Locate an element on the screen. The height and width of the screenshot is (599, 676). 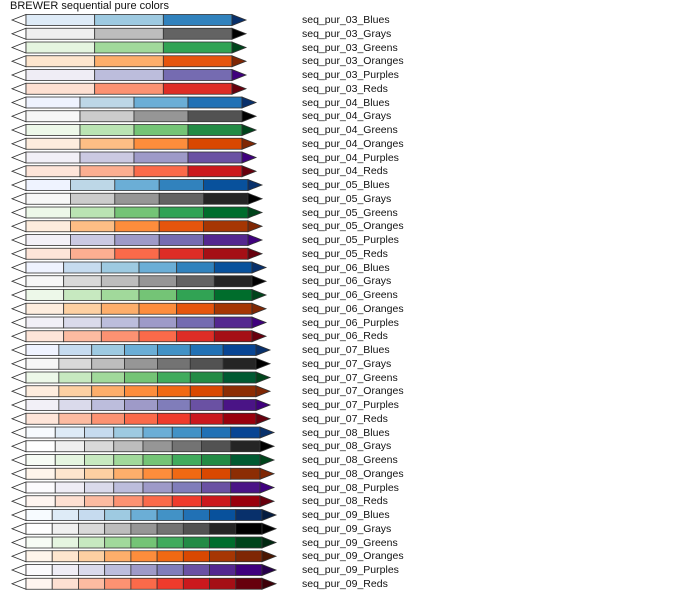
ramp-label: seq_pur_08_Blues is located at coordinates (346, 432).